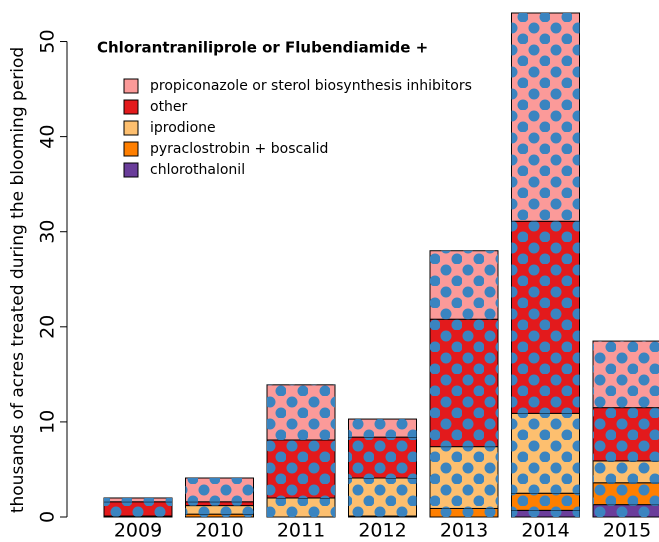 The height and width of the screenshot is (542, 659). What do you see at coordinates (219, 531) in the screenshot?
I see `x-tick-label: 2010` at bounding box center [219, 531].